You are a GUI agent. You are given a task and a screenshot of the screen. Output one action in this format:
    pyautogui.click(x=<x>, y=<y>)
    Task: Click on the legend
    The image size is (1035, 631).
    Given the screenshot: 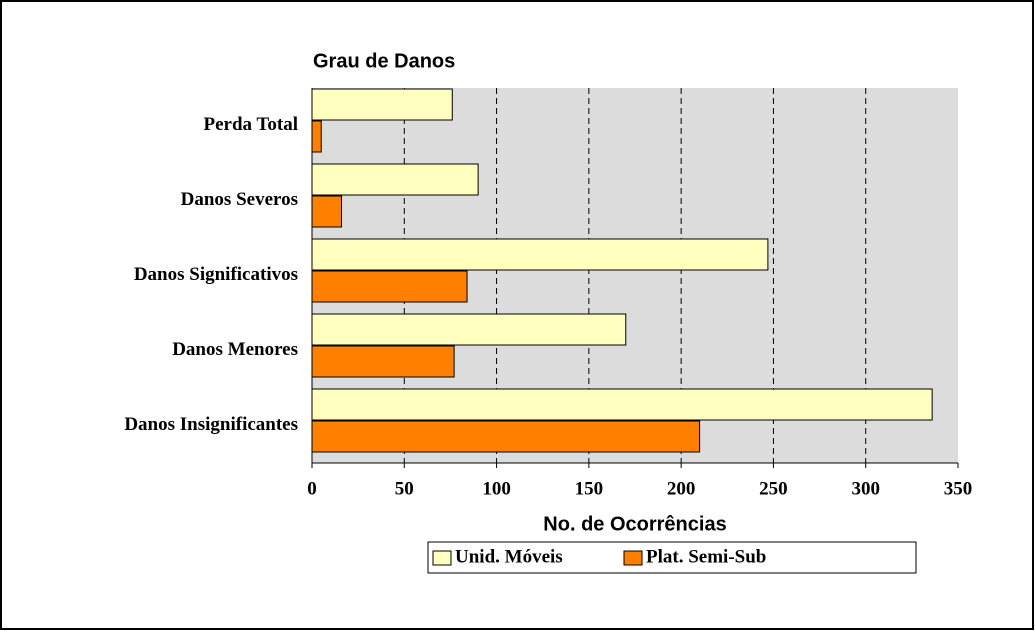 What is the action you would take?
    pyautogui.click(x=672, y=557)
    